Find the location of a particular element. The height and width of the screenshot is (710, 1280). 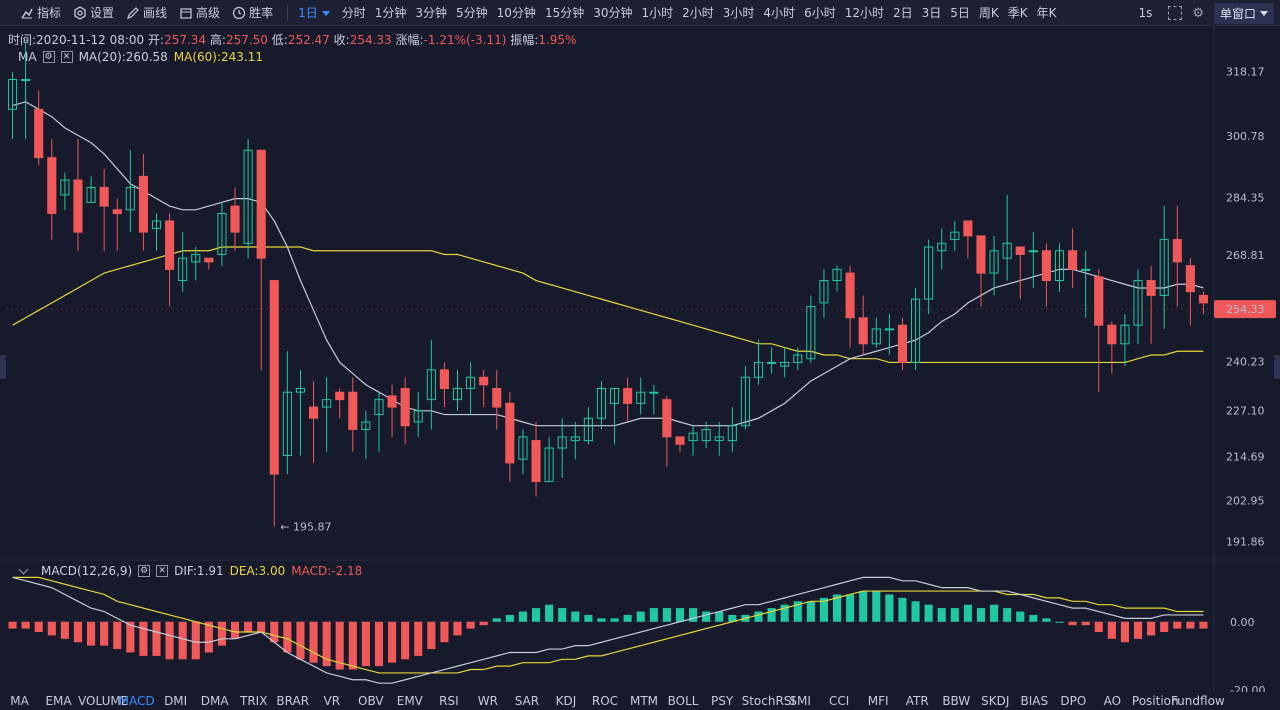

price-axis-label: 214.69 is located at coordinates (1245, 457).